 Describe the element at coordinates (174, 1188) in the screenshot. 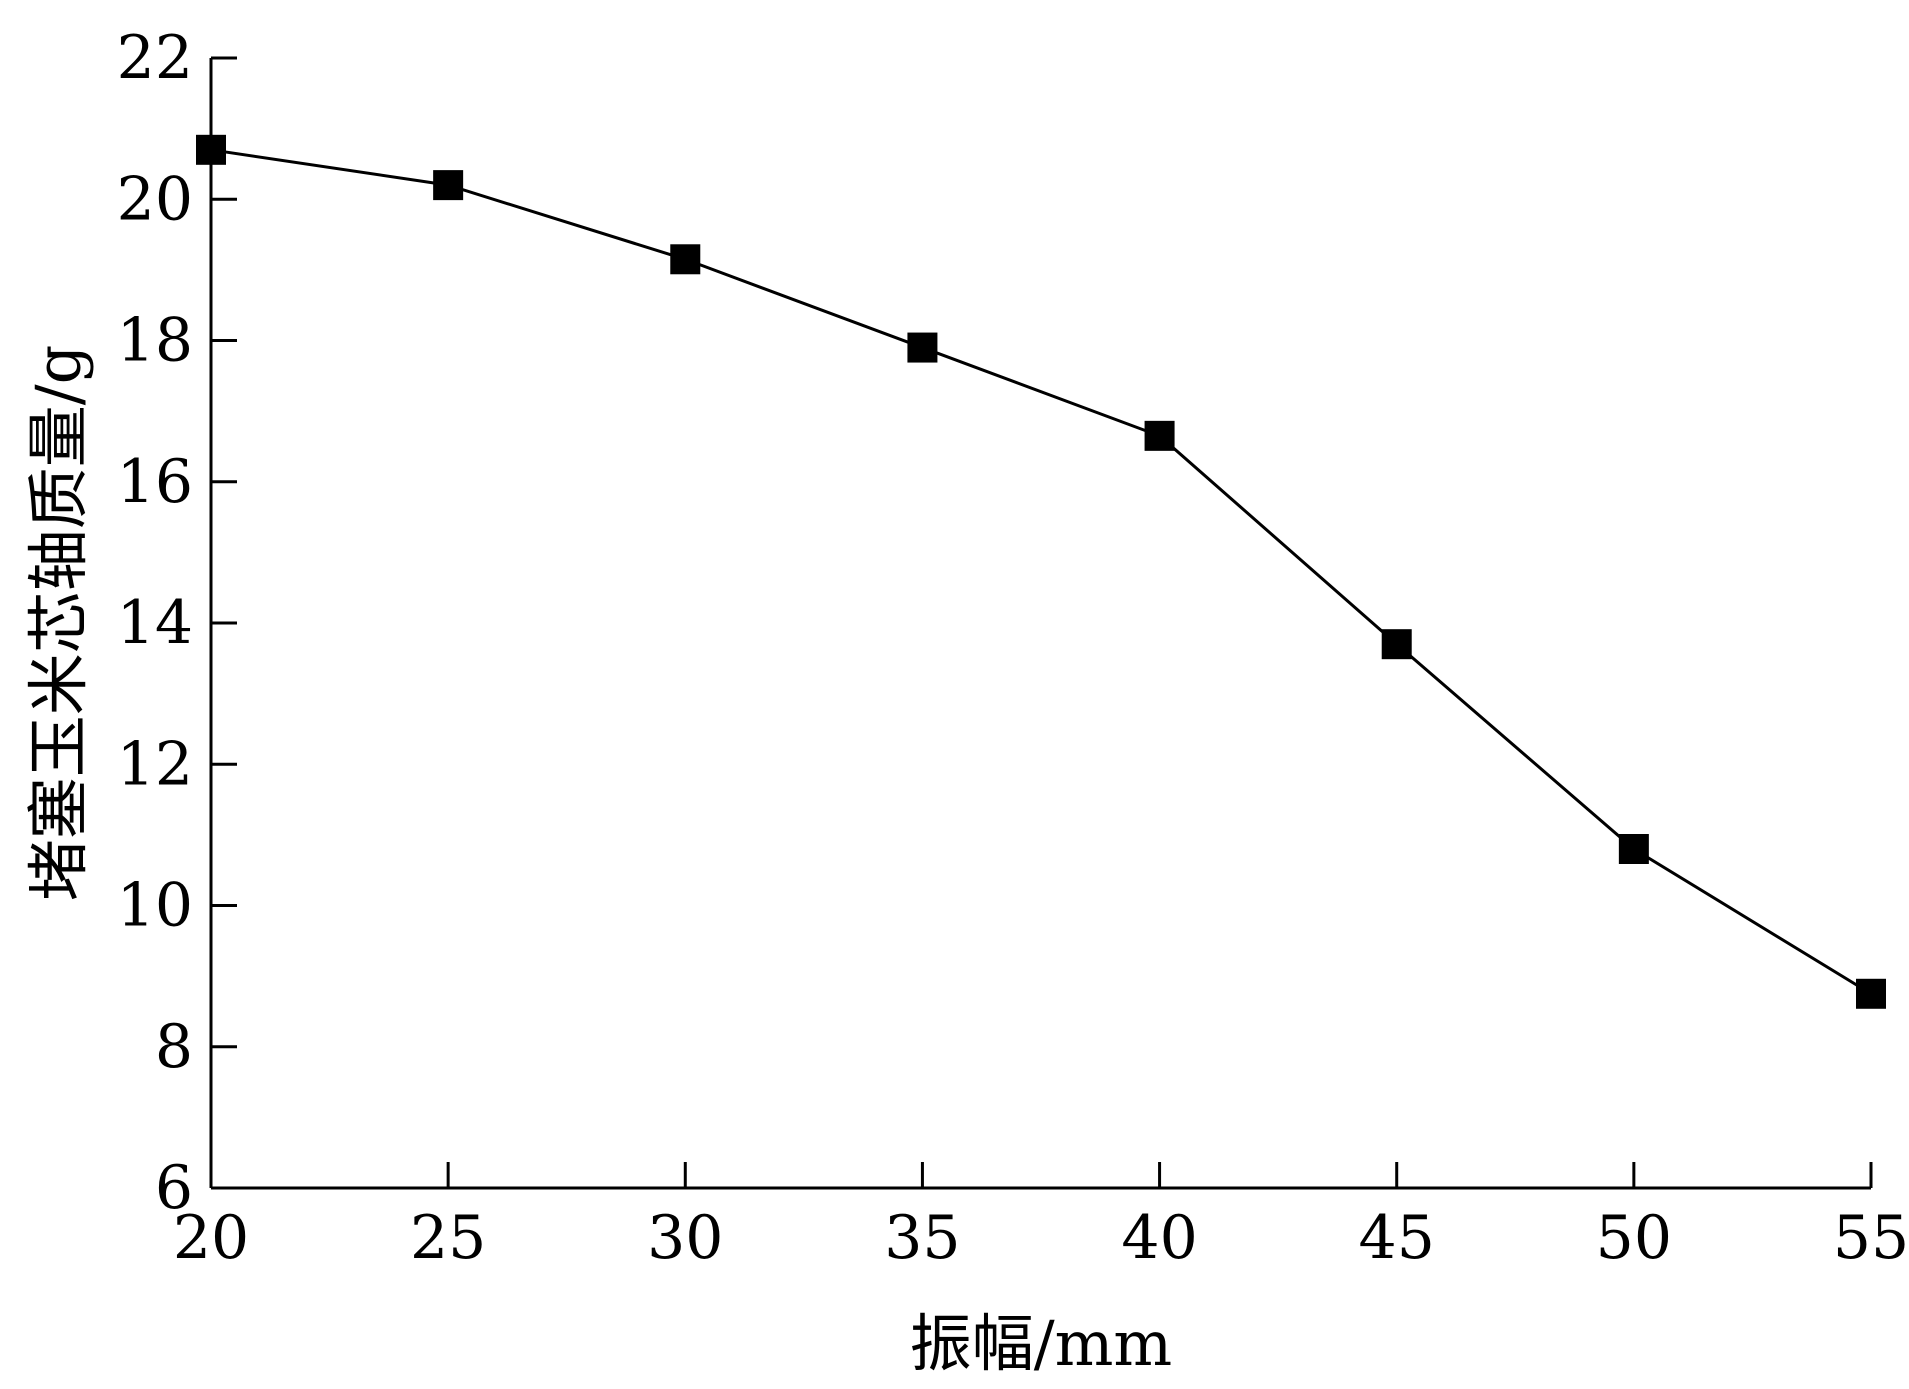

I see `y-tick-label: 6` at that location.